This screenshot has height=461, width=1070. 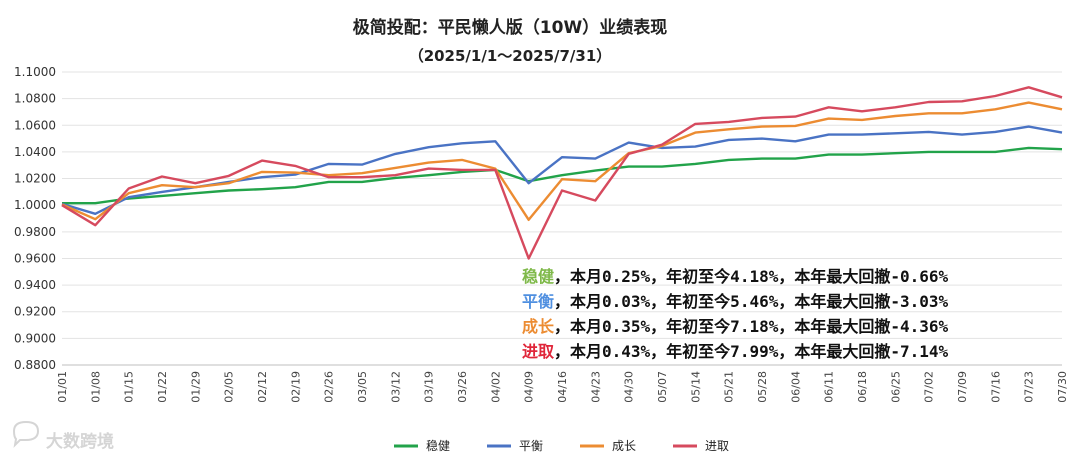 I want to click on annotation-平衡: 平衡，本月0.03%，年初至今5.46%，本年最大回撤-3.03%, so click(x=735, y=301).